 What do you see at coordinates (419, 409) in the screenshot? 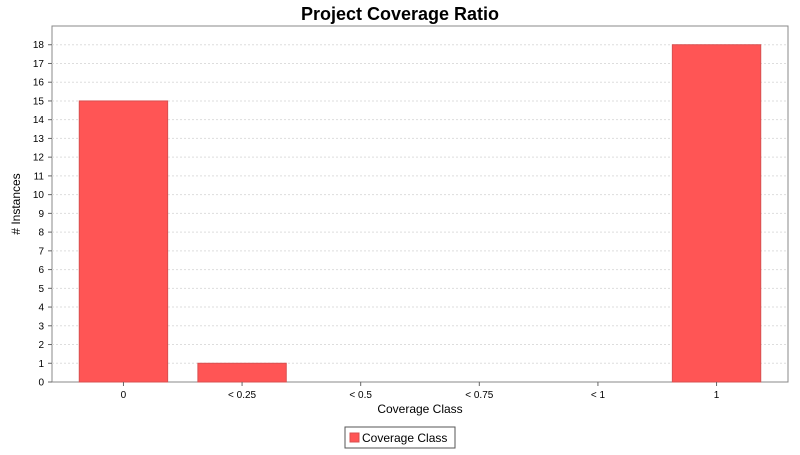
I see `x-axis-label: Coverage Class` at bounding box center [419, 409].